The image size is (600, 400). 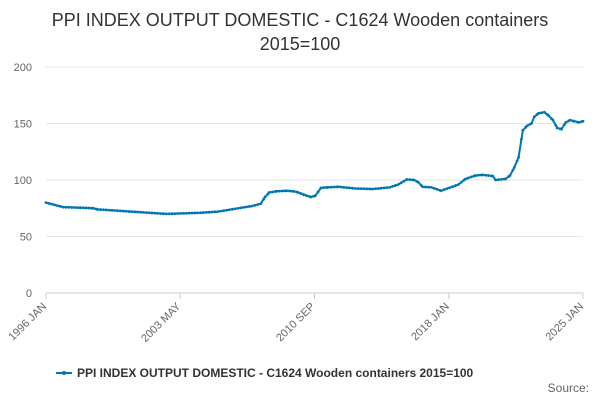 What do you see at coordinates (568, 388) in the screenshot?
I see `source-label: Source:` at bounding box center [568, 388].